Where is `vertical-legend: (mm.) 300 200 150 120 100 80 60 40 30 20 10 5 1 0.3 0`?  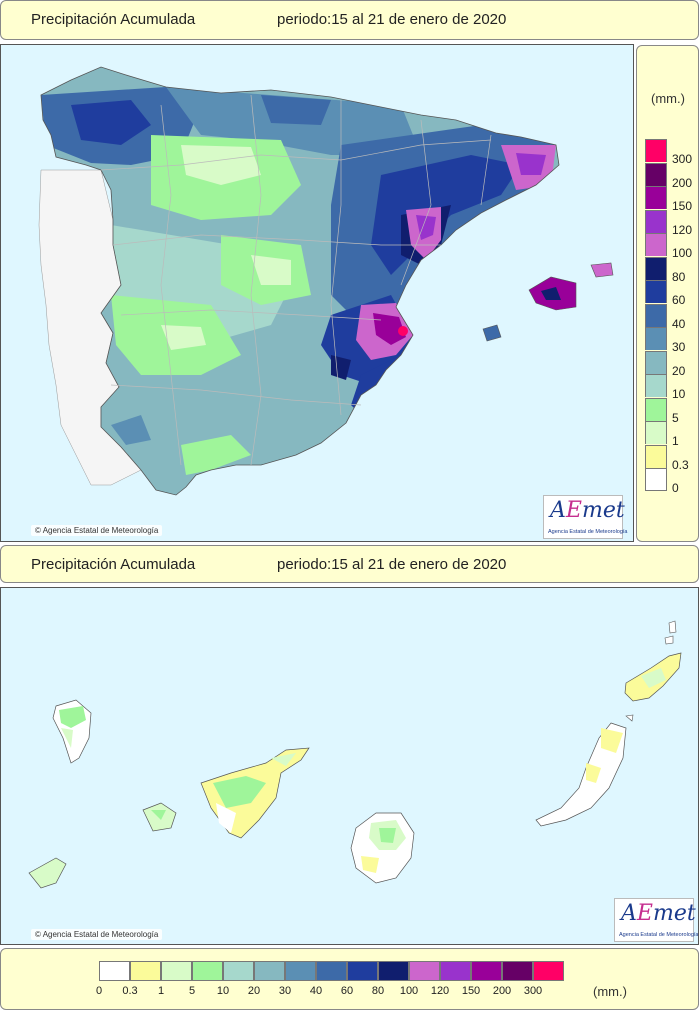 vertical-legend: (mm.) 300 200 150 120 100 80 60 40 30 20 10 5 1 0.3 0 is located at coordinates (667, 293).